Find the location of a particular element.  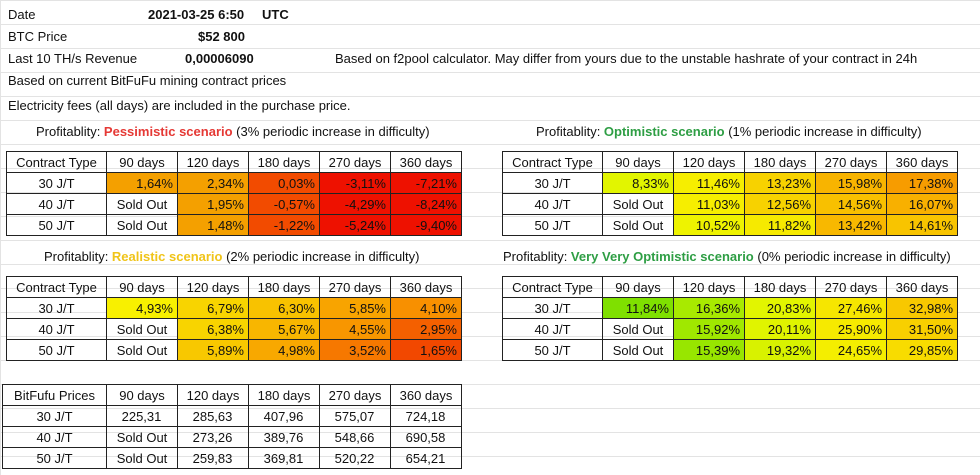

value-cell: 32,98% is located at coordinates (922, 308).